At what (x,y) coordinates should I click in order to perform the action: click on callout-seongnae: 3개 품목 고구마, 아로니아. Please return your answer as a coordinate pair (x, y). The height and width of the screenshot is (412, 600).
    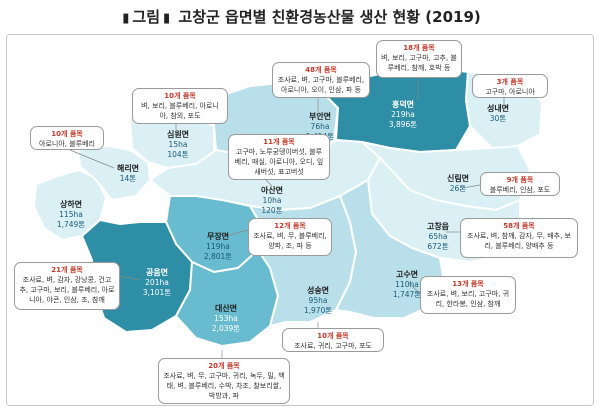
    Looking at the image, I should click on (510, 86).